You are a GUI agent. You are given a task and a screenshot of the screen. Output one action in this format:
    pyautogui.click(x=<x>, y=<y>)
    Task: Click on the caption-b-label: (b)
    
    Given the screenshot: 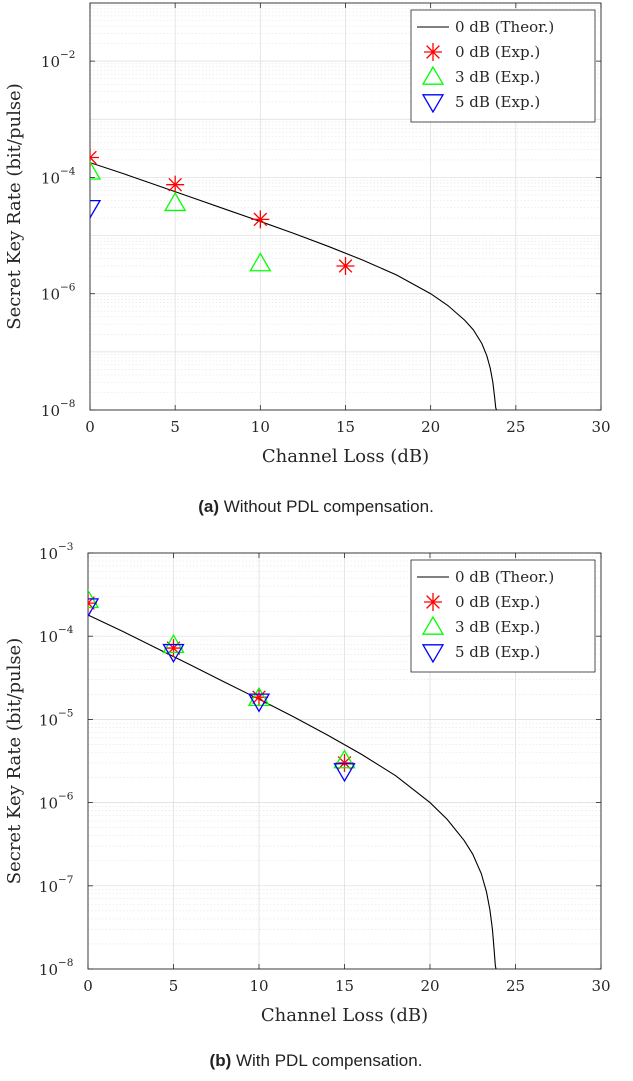 What is the action you would take?
    pyautogui.click(x=221, y=1060)
    